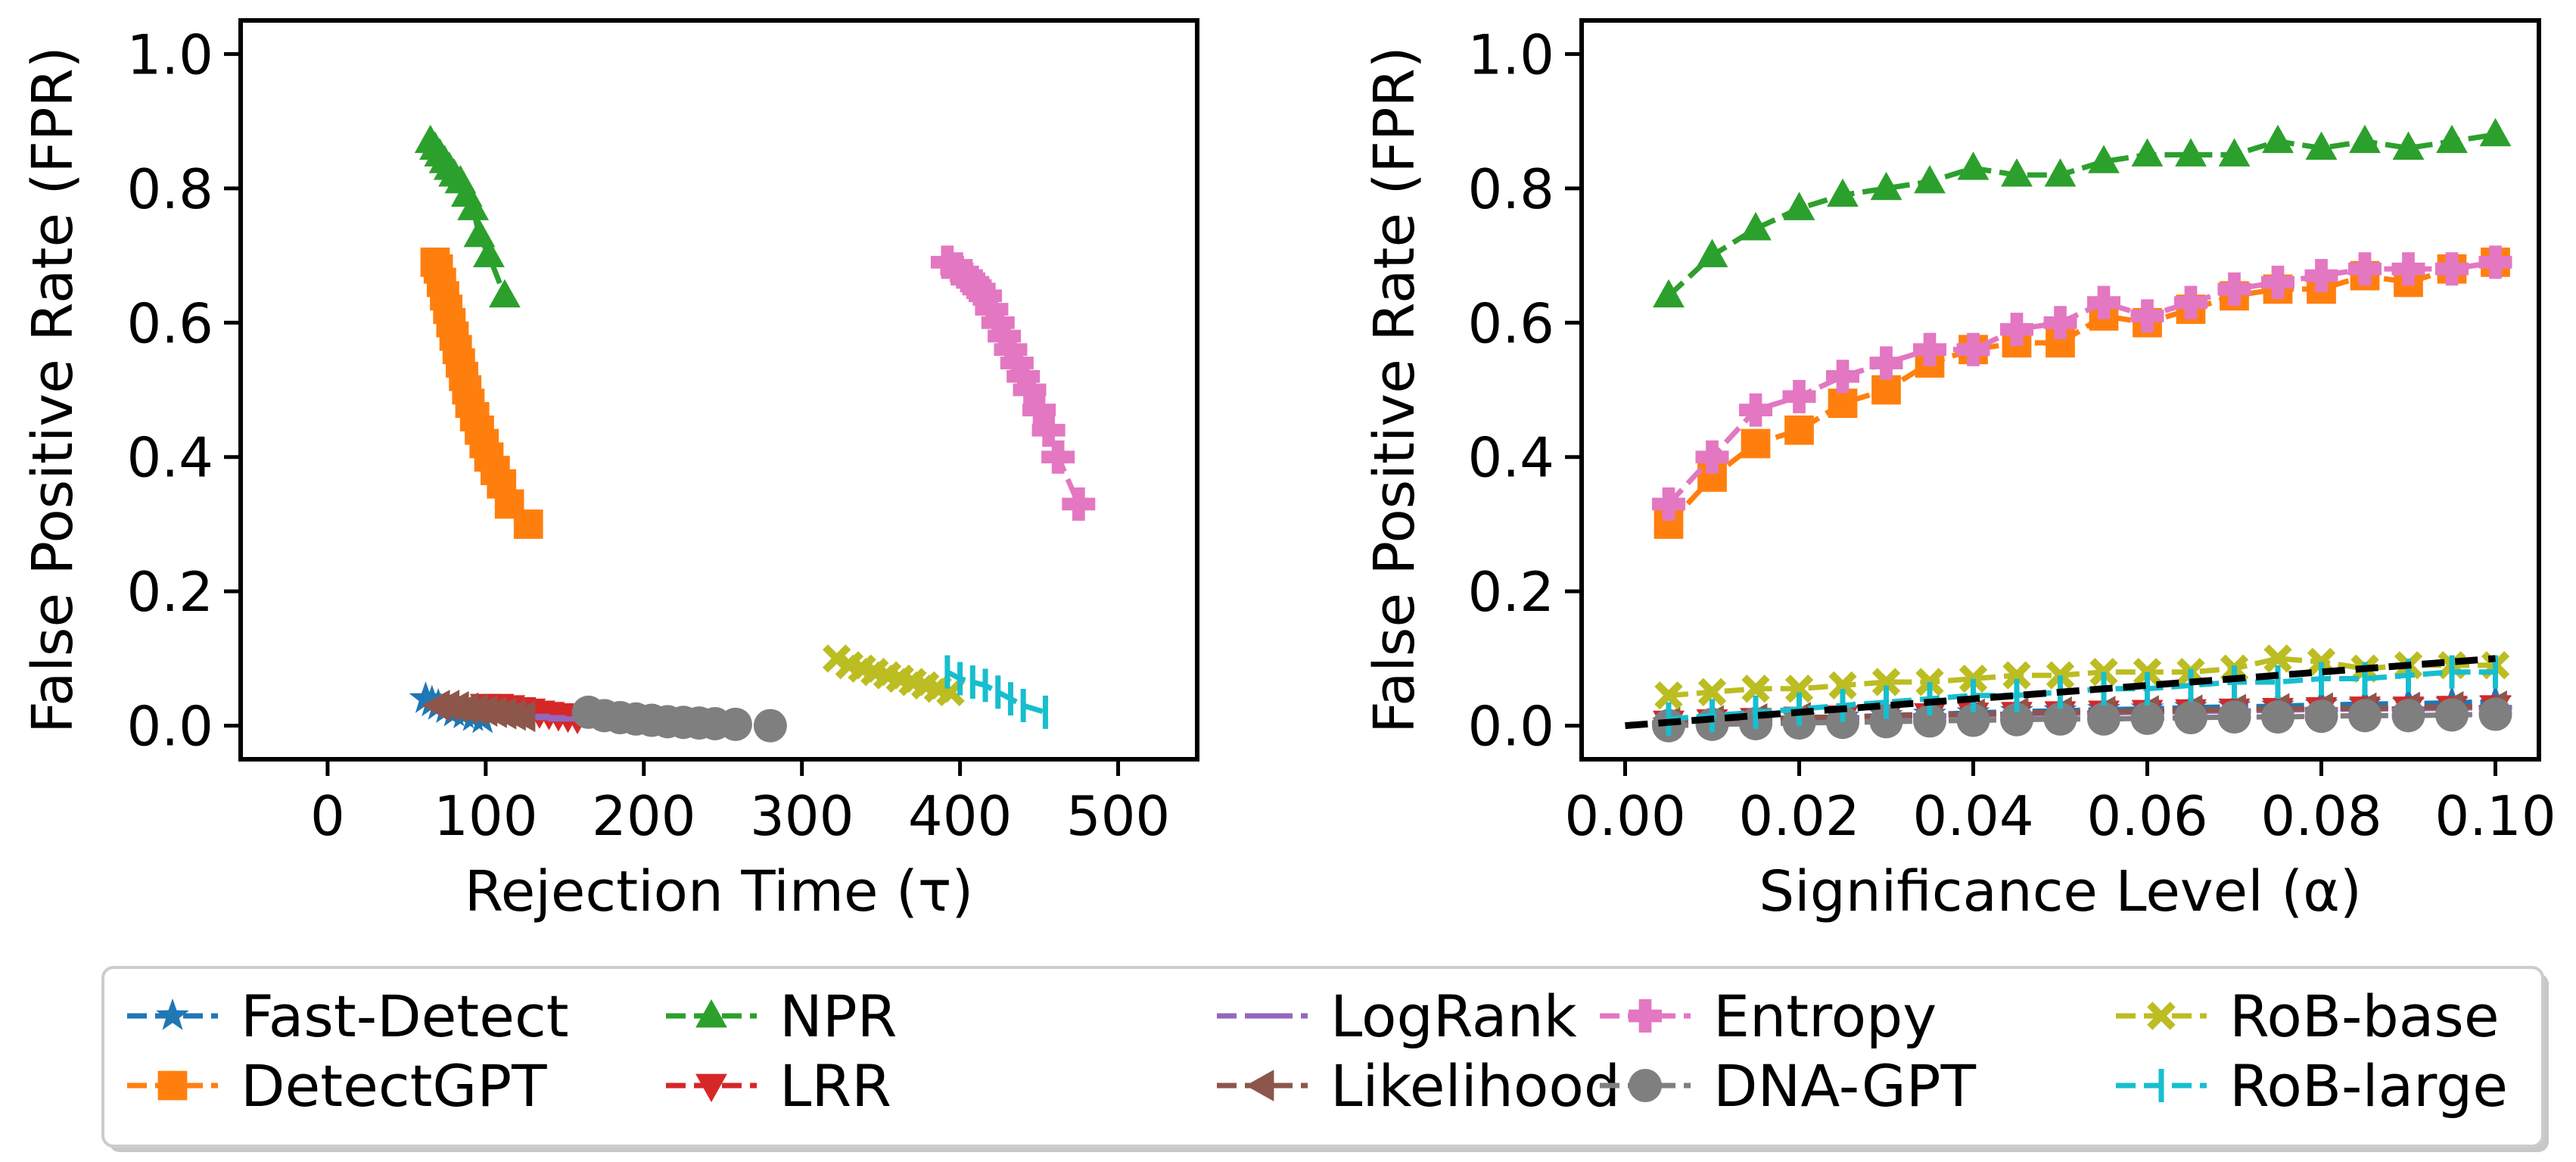 The width and height of the screenshot is (2576, 1162). I want to click on legend-entry-dna-gpt: DNA-GPT, so click(1788, 1086).